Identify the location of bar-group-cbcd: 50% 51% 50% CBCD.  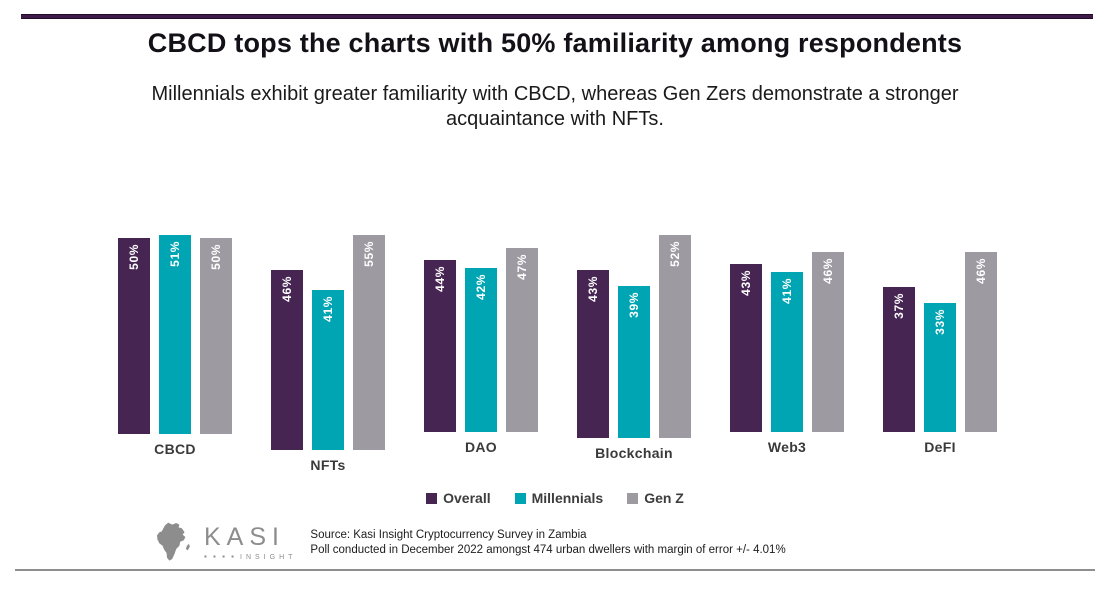
(175, 346).